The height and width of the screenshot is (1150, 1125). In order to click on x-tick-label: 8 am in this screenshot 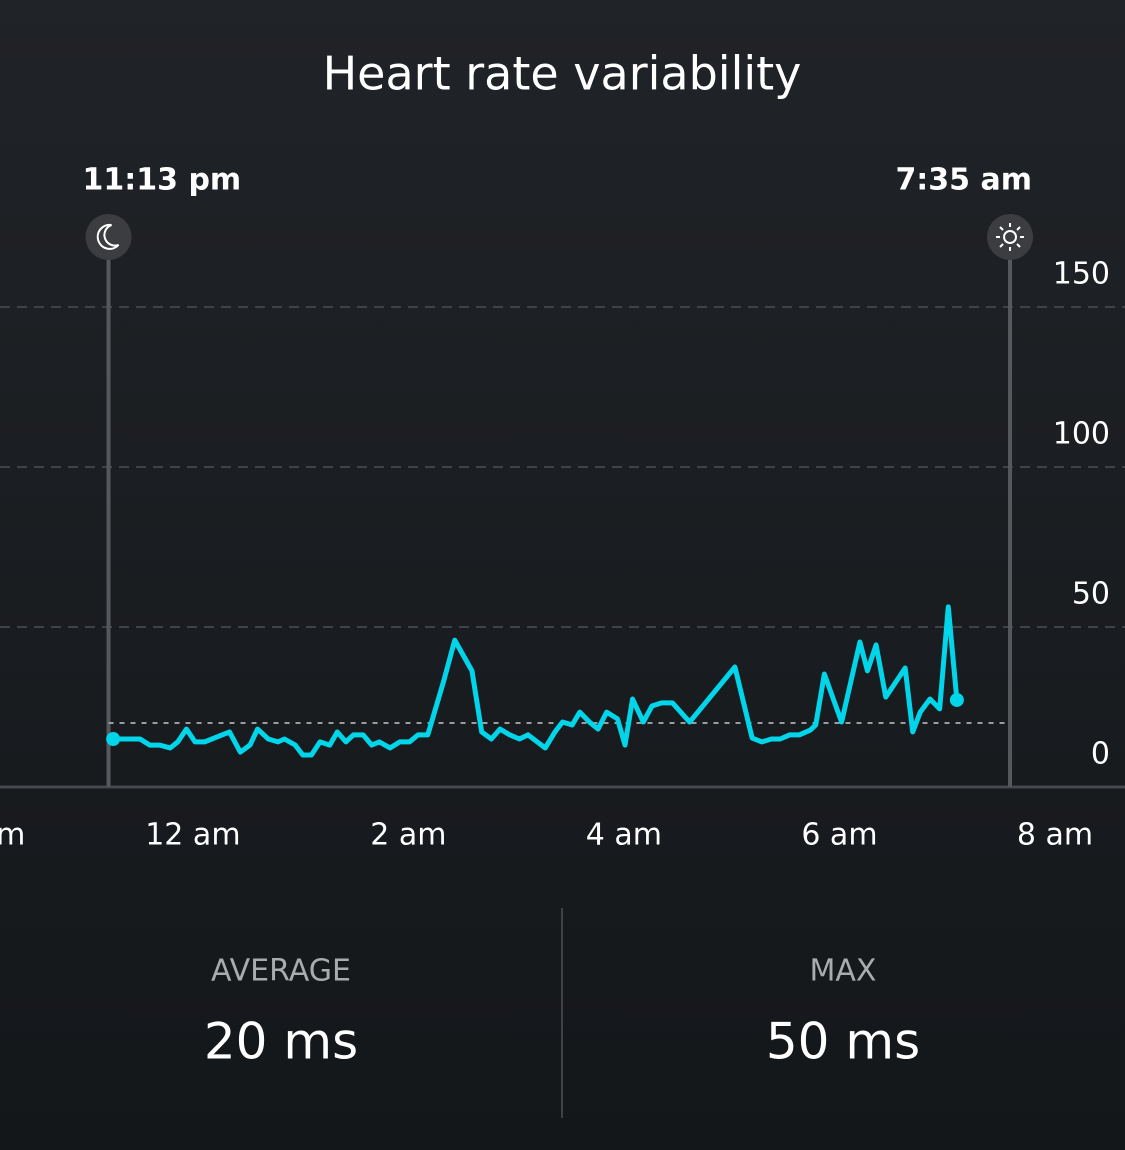, I will do `click(1055, 835)`.